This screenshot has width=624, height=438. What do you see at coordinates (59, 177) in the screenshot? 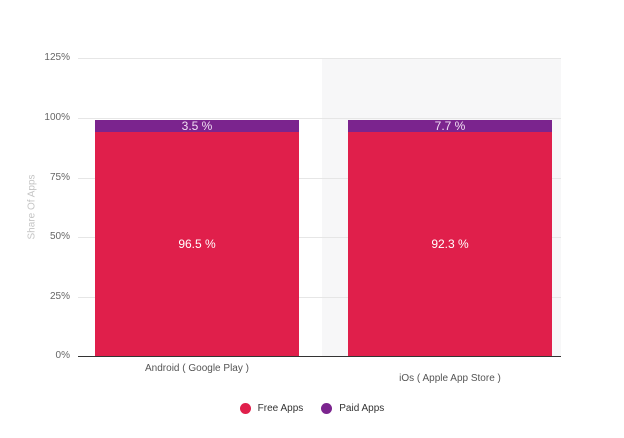
I see `y-tick-75: 75%` at bounding box center [59, 177].